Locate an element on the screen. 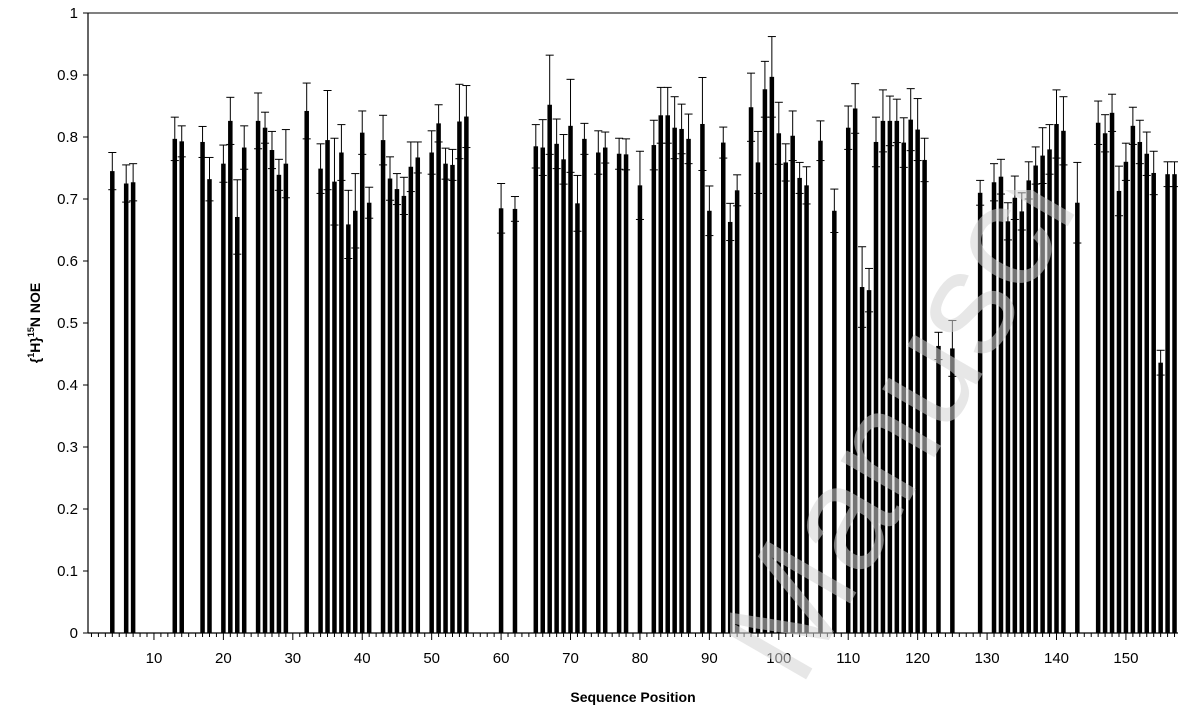  y-tick-label: 1 is located at coordinates (74, 13).